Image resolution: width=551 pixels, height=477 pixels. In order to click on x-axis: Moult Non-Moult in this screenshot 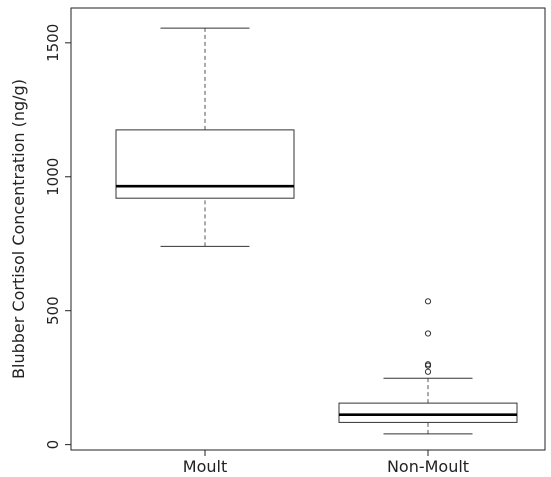, I will do `click(326, 463)`.